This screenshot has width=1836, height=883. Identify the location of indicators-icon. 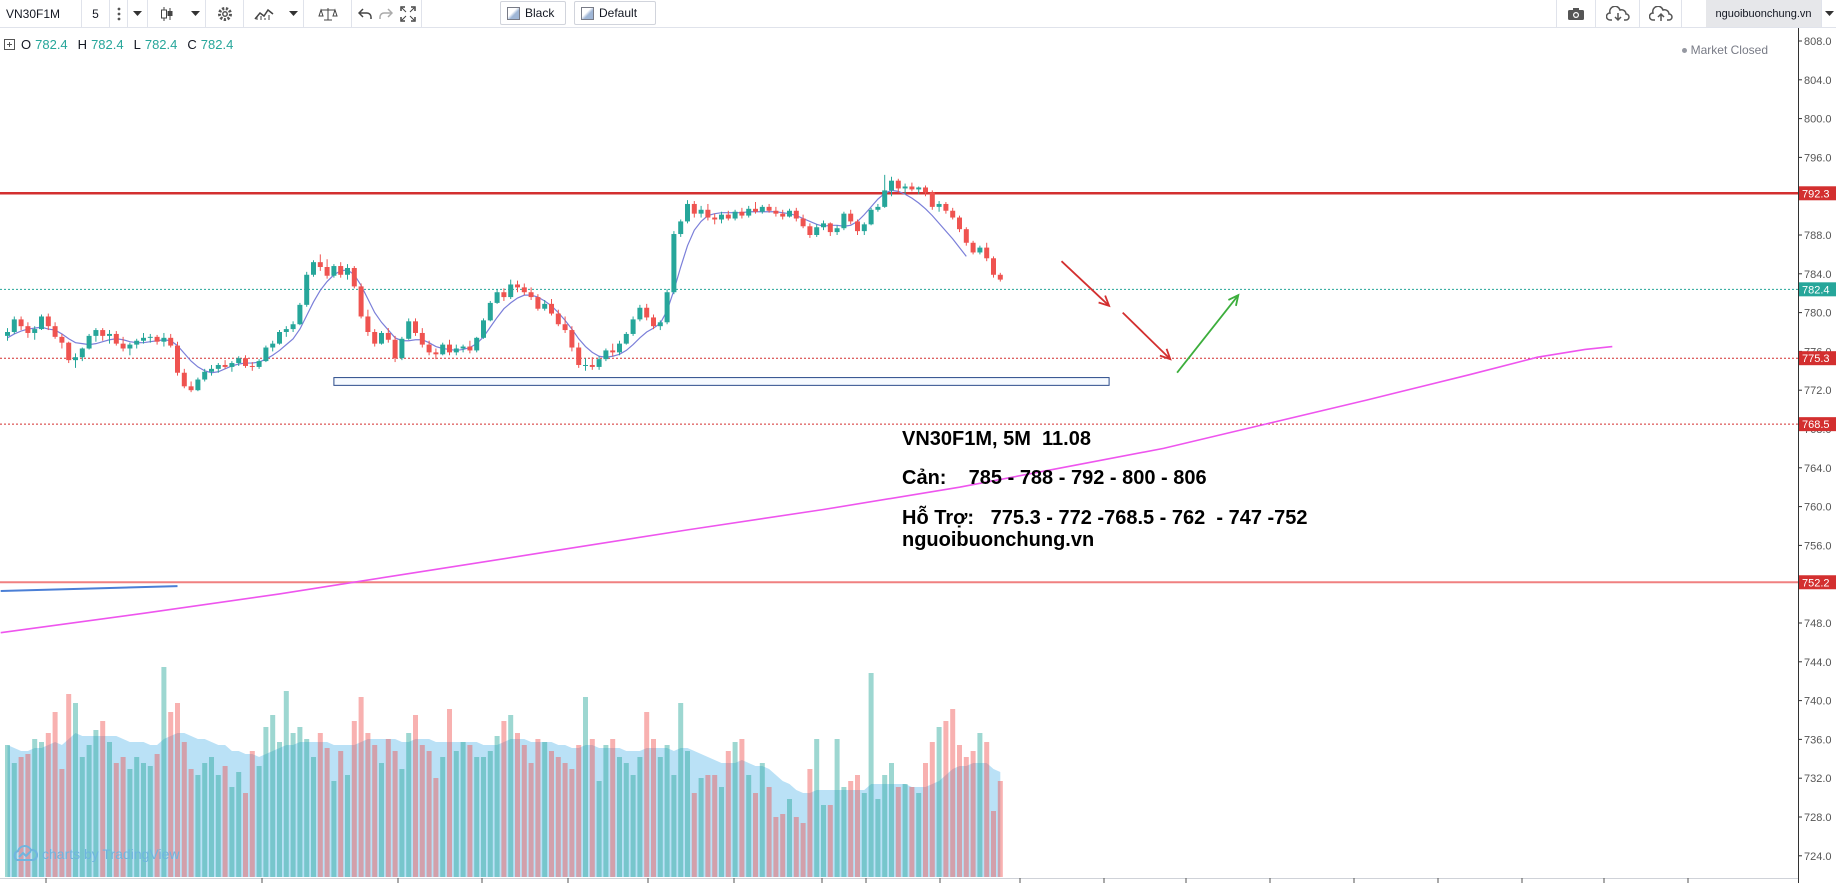
(264, 13).